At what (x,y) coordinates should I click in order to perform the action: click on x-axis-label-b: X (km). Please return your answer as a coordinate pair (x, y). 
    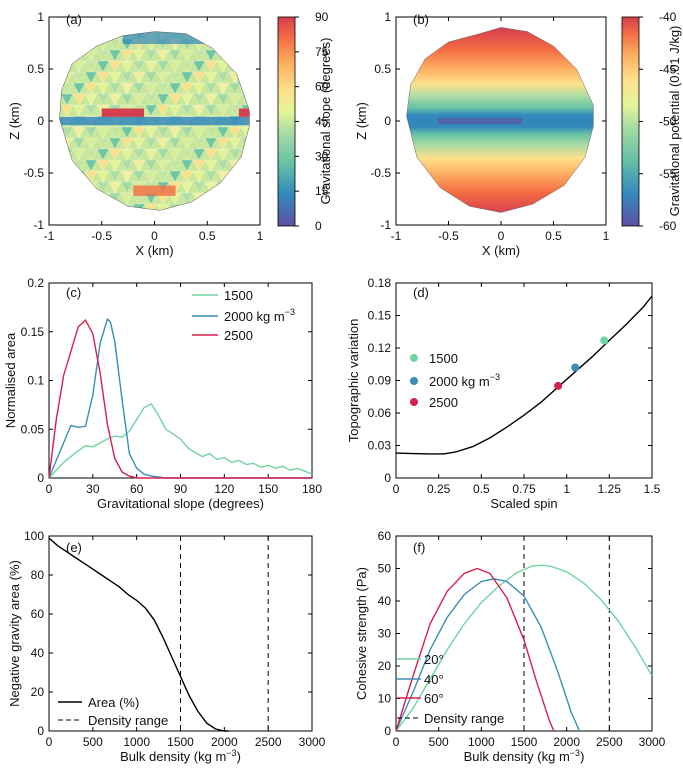
    Looking at the image, I should click on (501, 250).